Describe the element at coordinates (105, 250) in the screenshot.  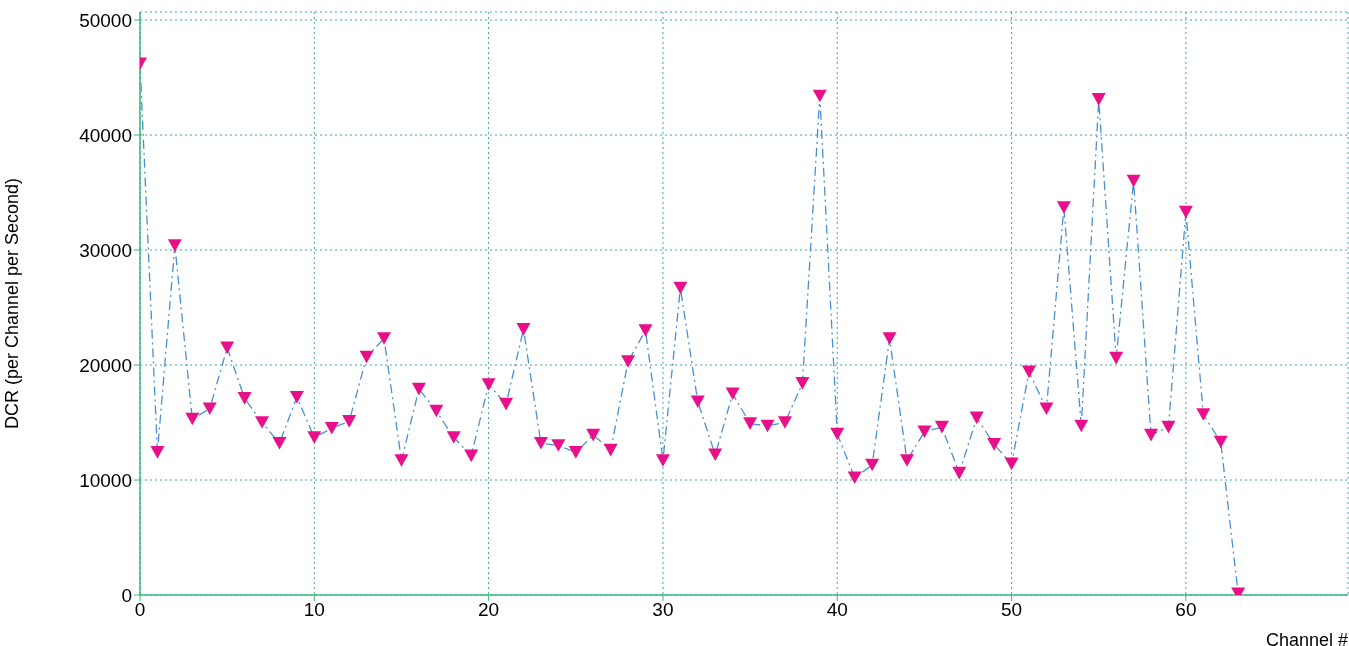
I see `y-tick-label: 30000` at that location.